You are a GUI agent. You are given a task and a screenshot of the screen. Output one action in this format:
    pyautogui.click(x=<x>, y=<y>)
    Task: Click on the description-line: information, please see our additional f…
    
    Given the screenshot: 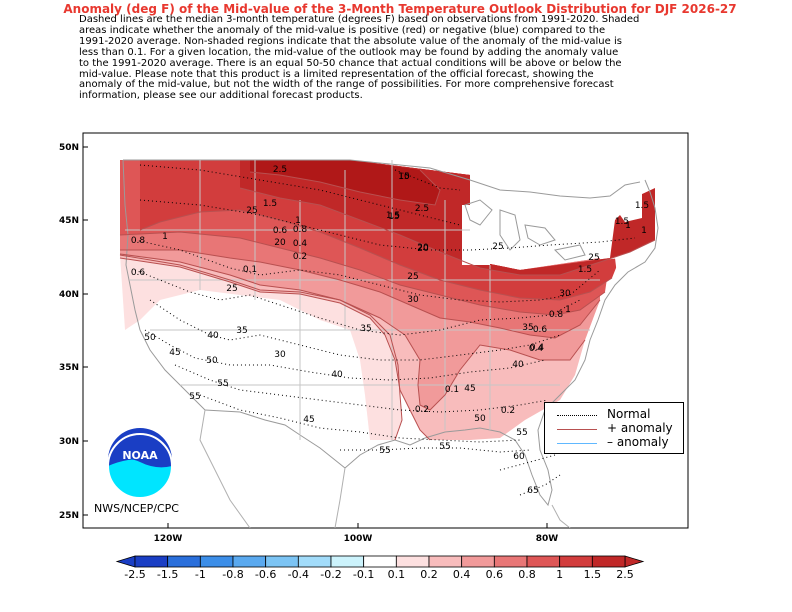 What is the action you would take?
    pyautogui.click(x=221, y=96)
    